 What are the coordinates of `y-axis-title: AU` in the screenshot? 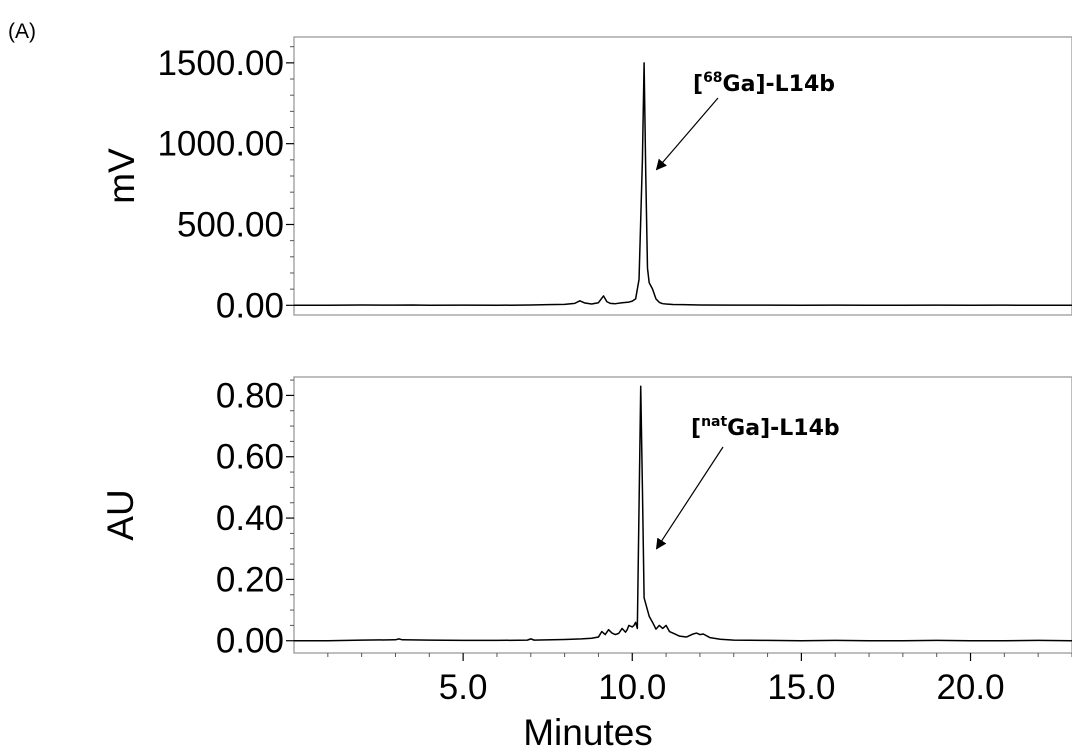 It's located at (120, 514).